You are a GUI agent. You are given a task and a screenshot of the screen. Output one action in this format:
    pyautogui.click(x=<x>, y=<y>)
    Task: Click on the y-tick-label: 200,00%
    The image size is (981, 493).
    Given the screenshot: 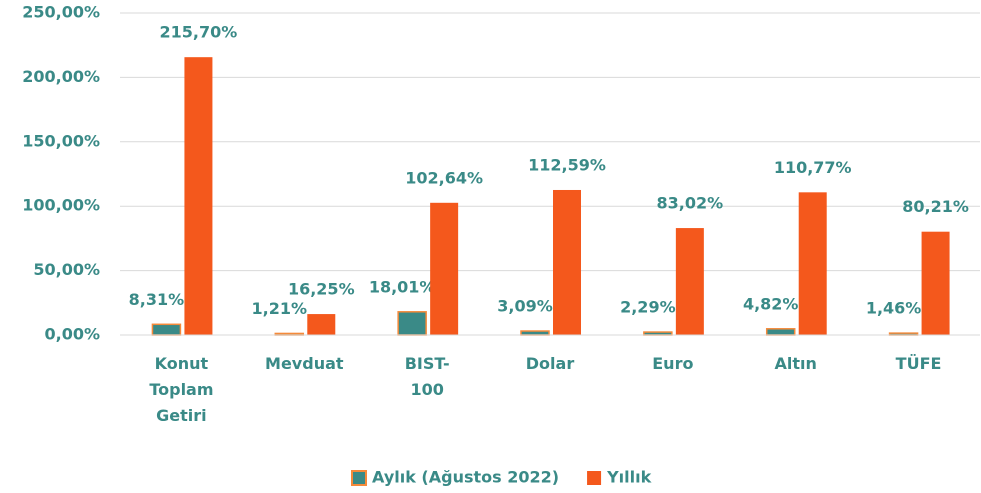 What is the action you would take?
    pyautogui.click(x=61, y=76)
    